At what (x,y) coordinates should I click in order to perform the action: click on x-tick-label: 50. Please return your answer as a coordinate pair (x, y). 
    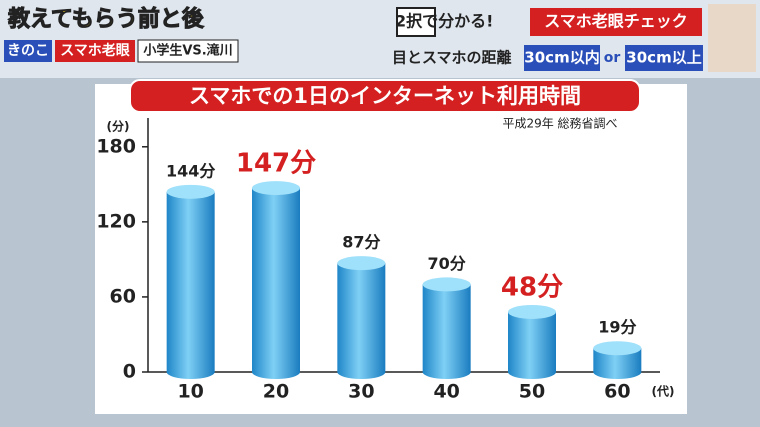
    Looking at the image, I should click on (532, 392).